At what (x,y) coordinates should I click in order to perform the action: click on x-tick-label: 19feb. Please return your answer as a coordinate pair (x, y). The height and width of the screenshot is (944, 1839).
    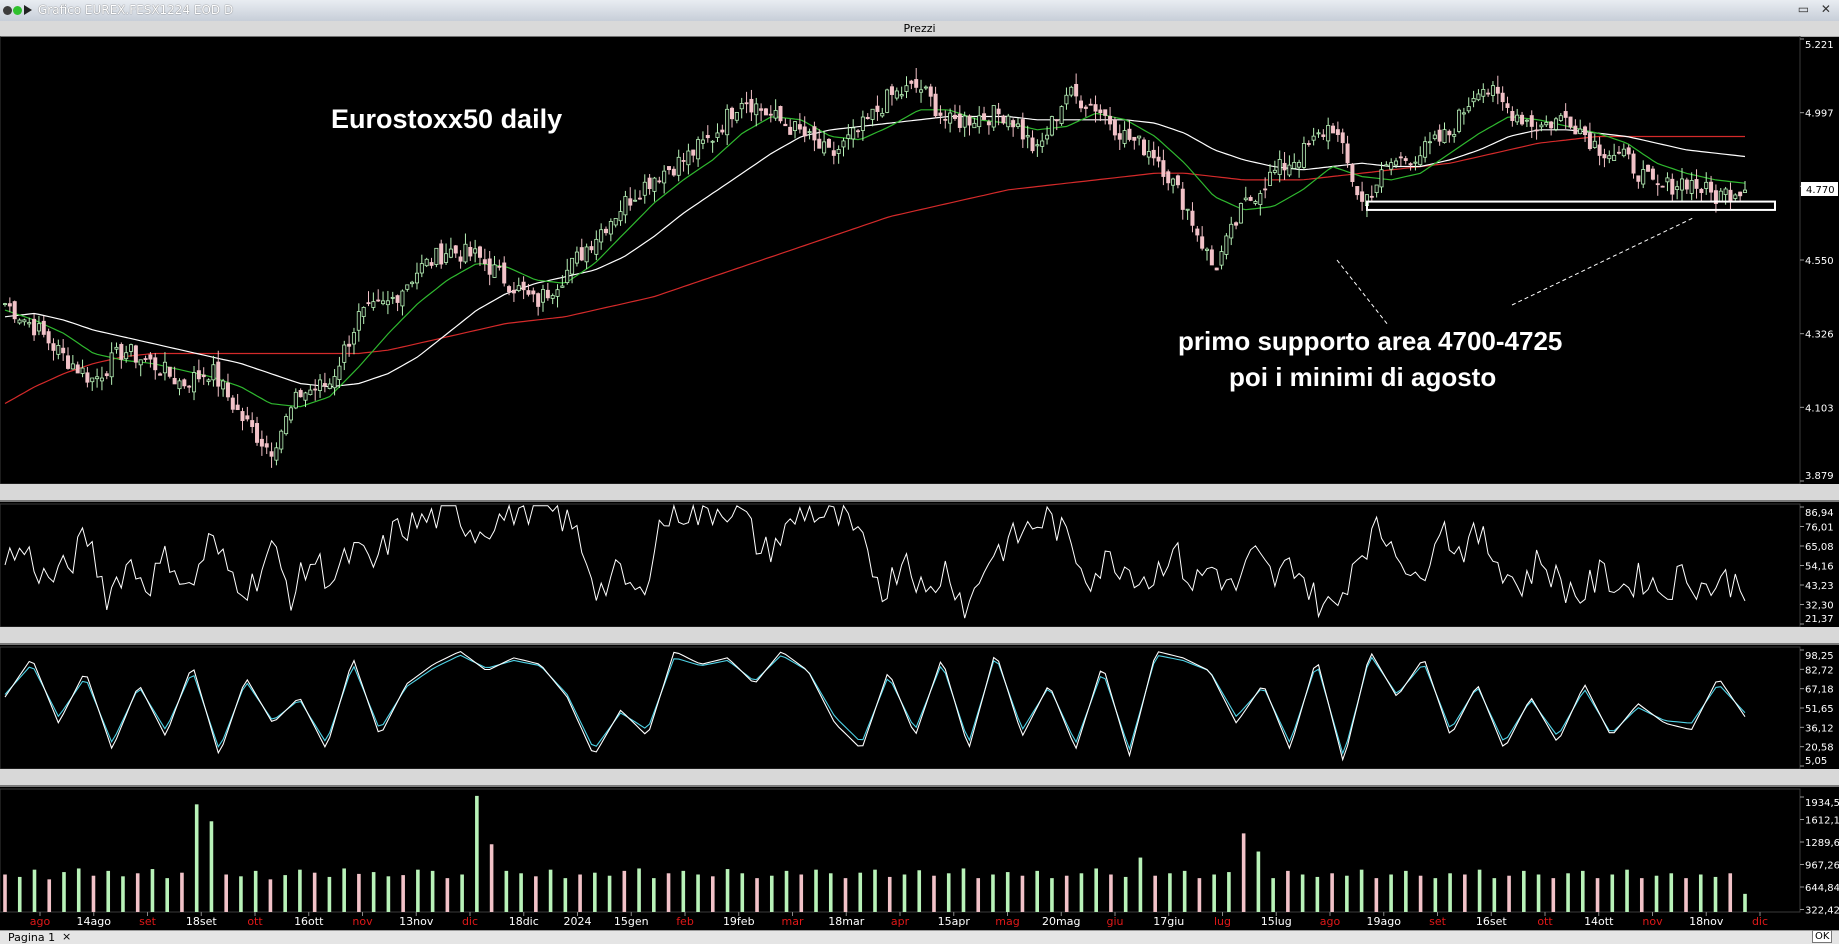
    Looking at the image, I should click on (739, 921).